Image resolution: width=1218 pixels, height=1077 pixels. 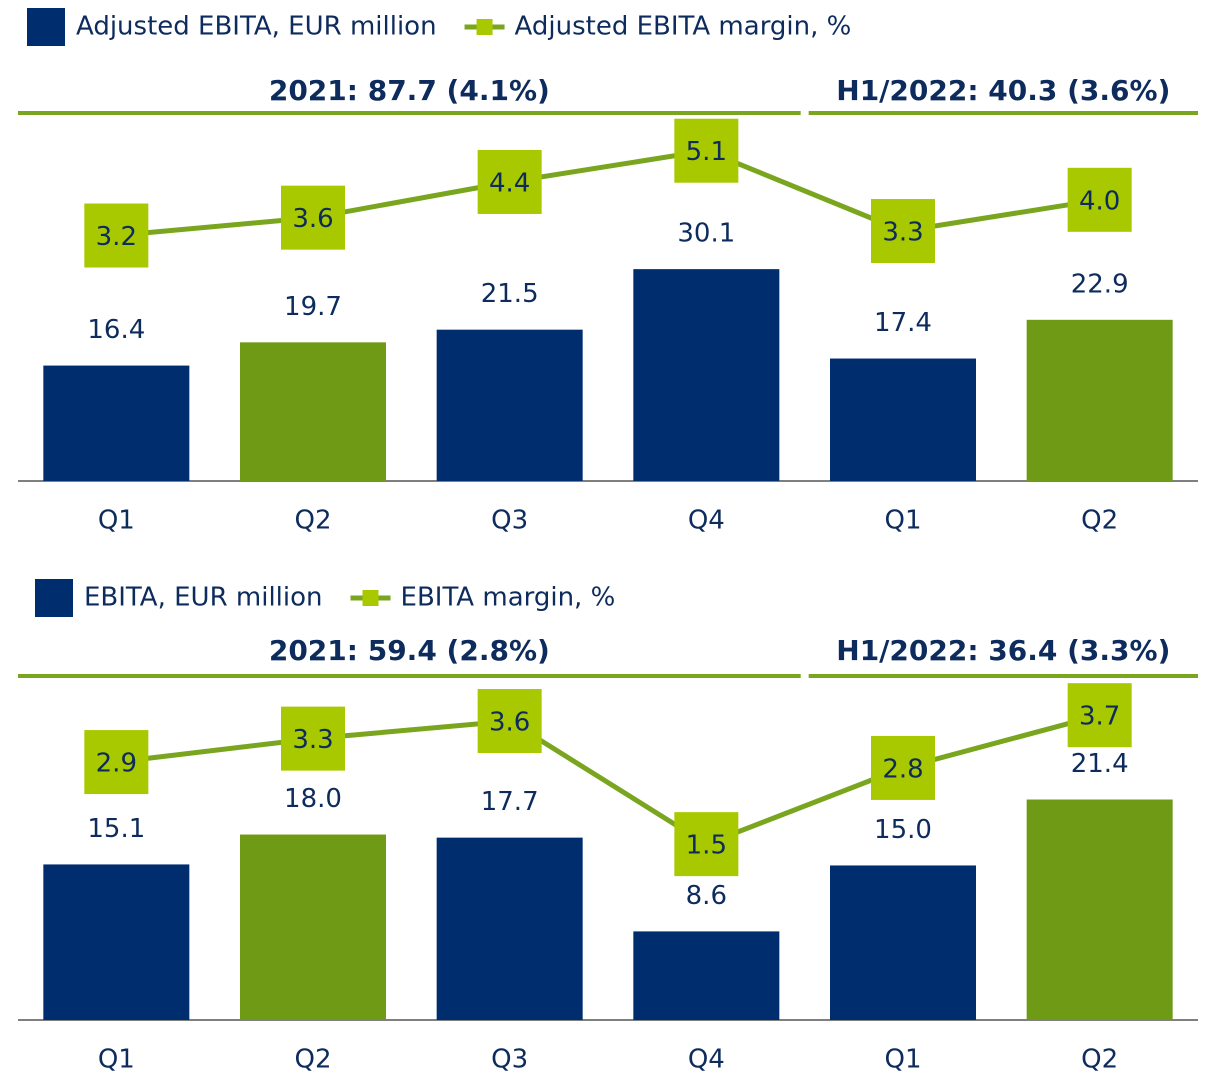 What do you see at coordinates (116, 829) in the screenshot?
I see `value-label: 15.1` at bounding box center [116, 829].